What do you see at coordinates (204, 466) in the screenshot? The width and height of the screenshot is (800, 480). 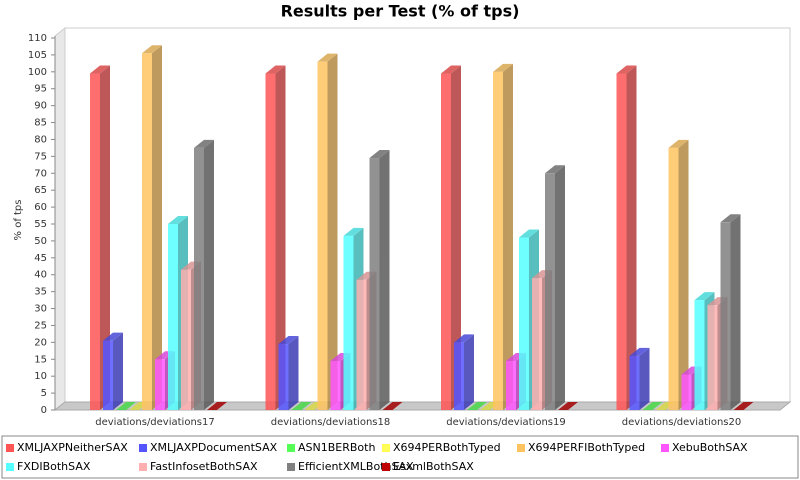 I see `legend-label: FastInfosetBothSAX` at bounding box center [204, 466].